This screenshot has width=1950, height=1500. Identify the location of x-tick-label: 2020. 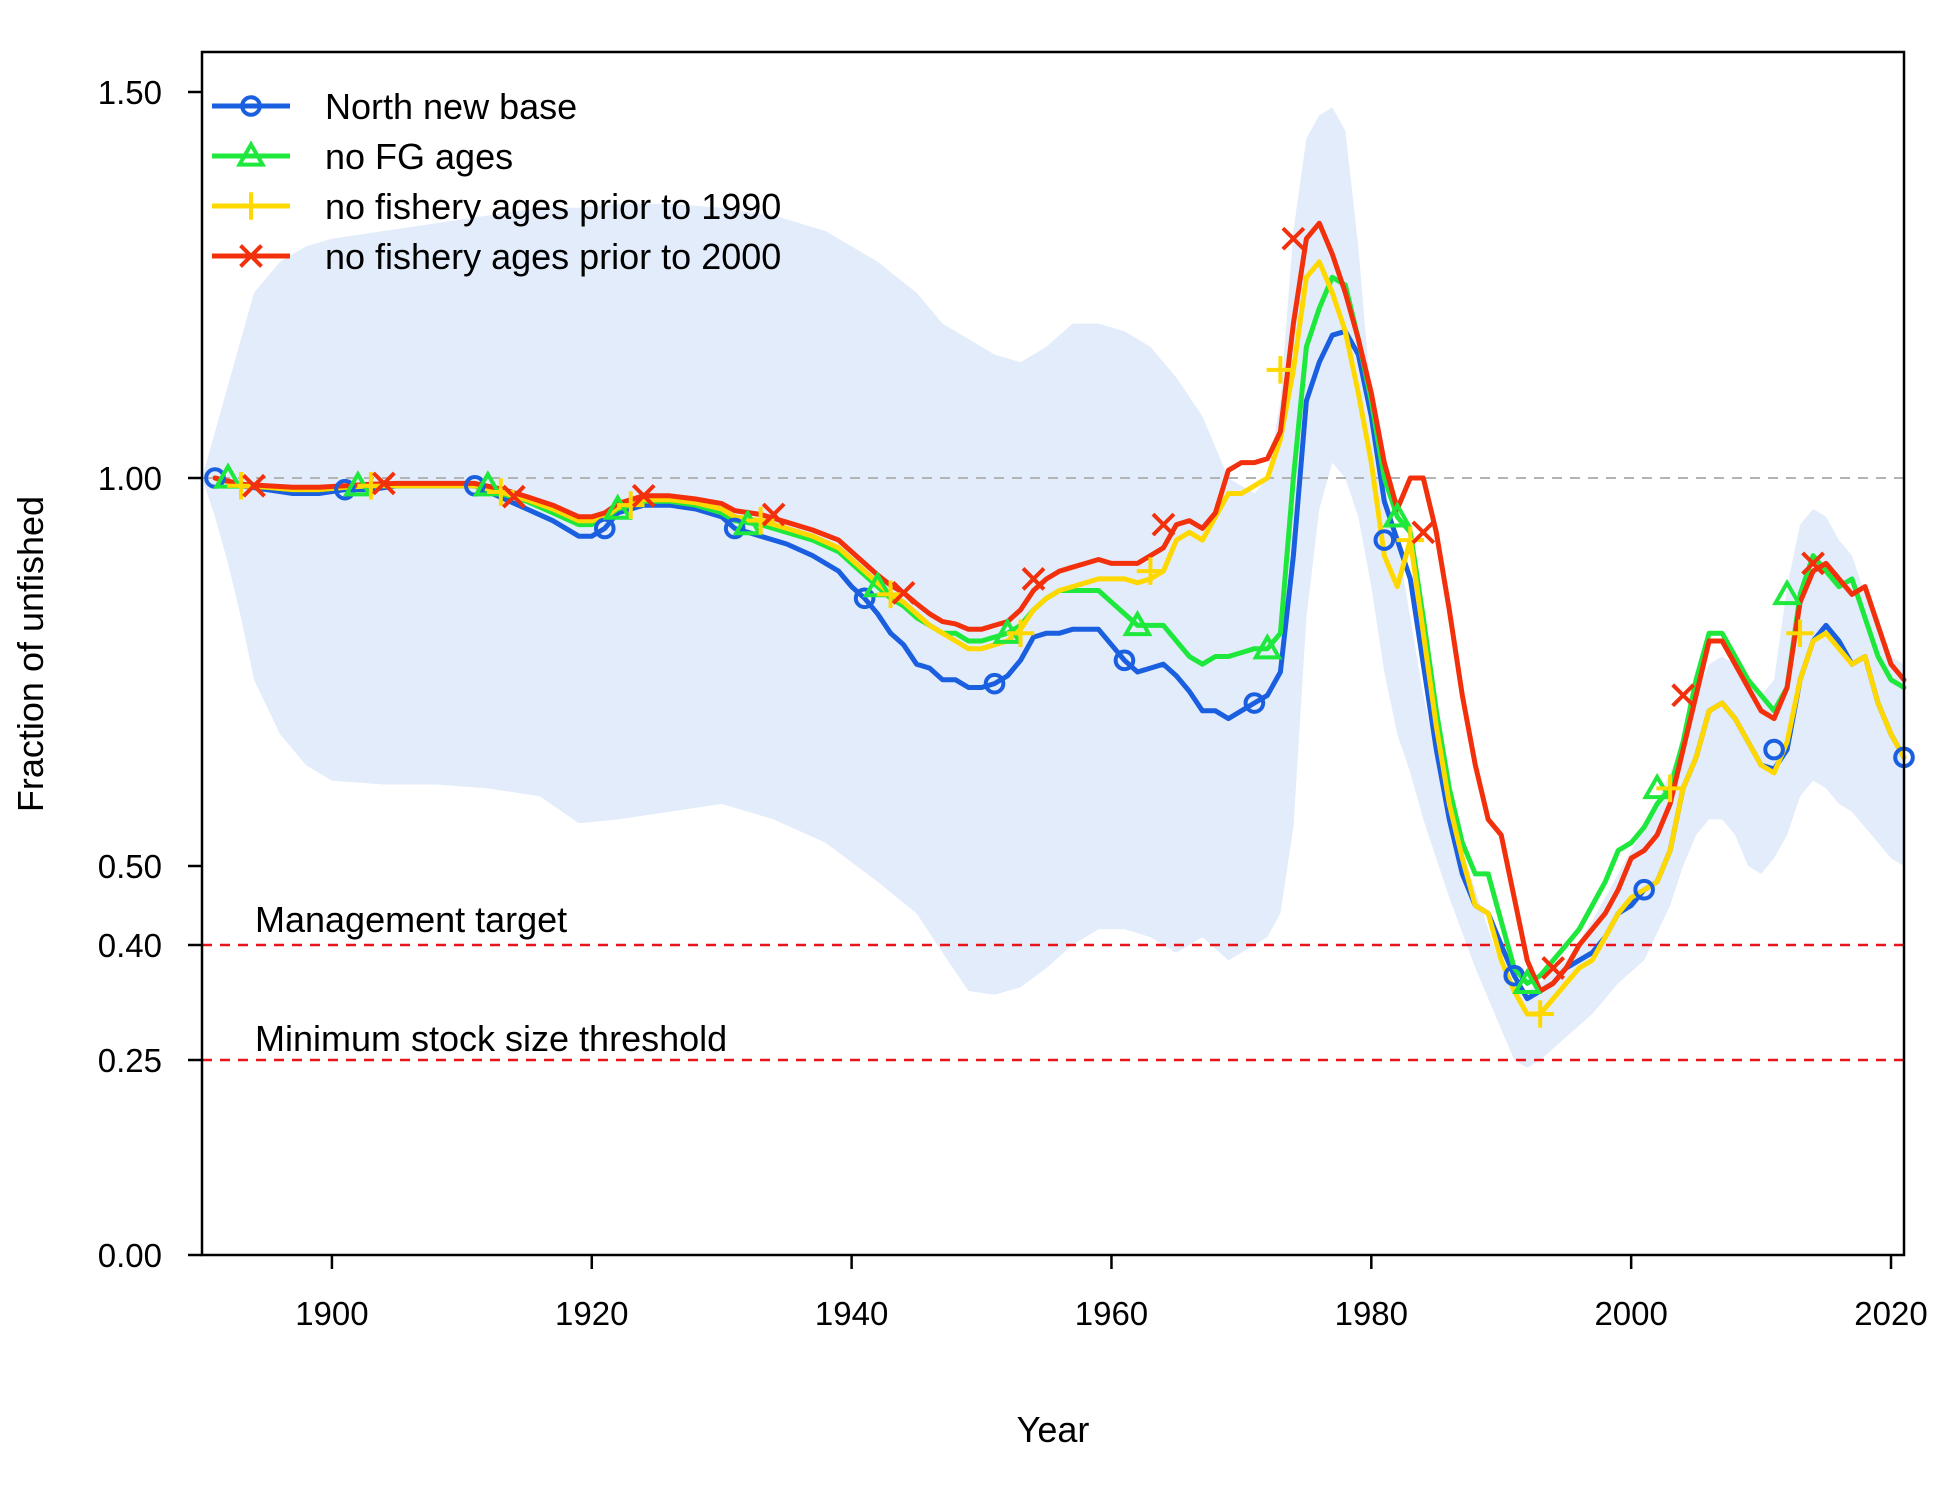
(1890, 1313).